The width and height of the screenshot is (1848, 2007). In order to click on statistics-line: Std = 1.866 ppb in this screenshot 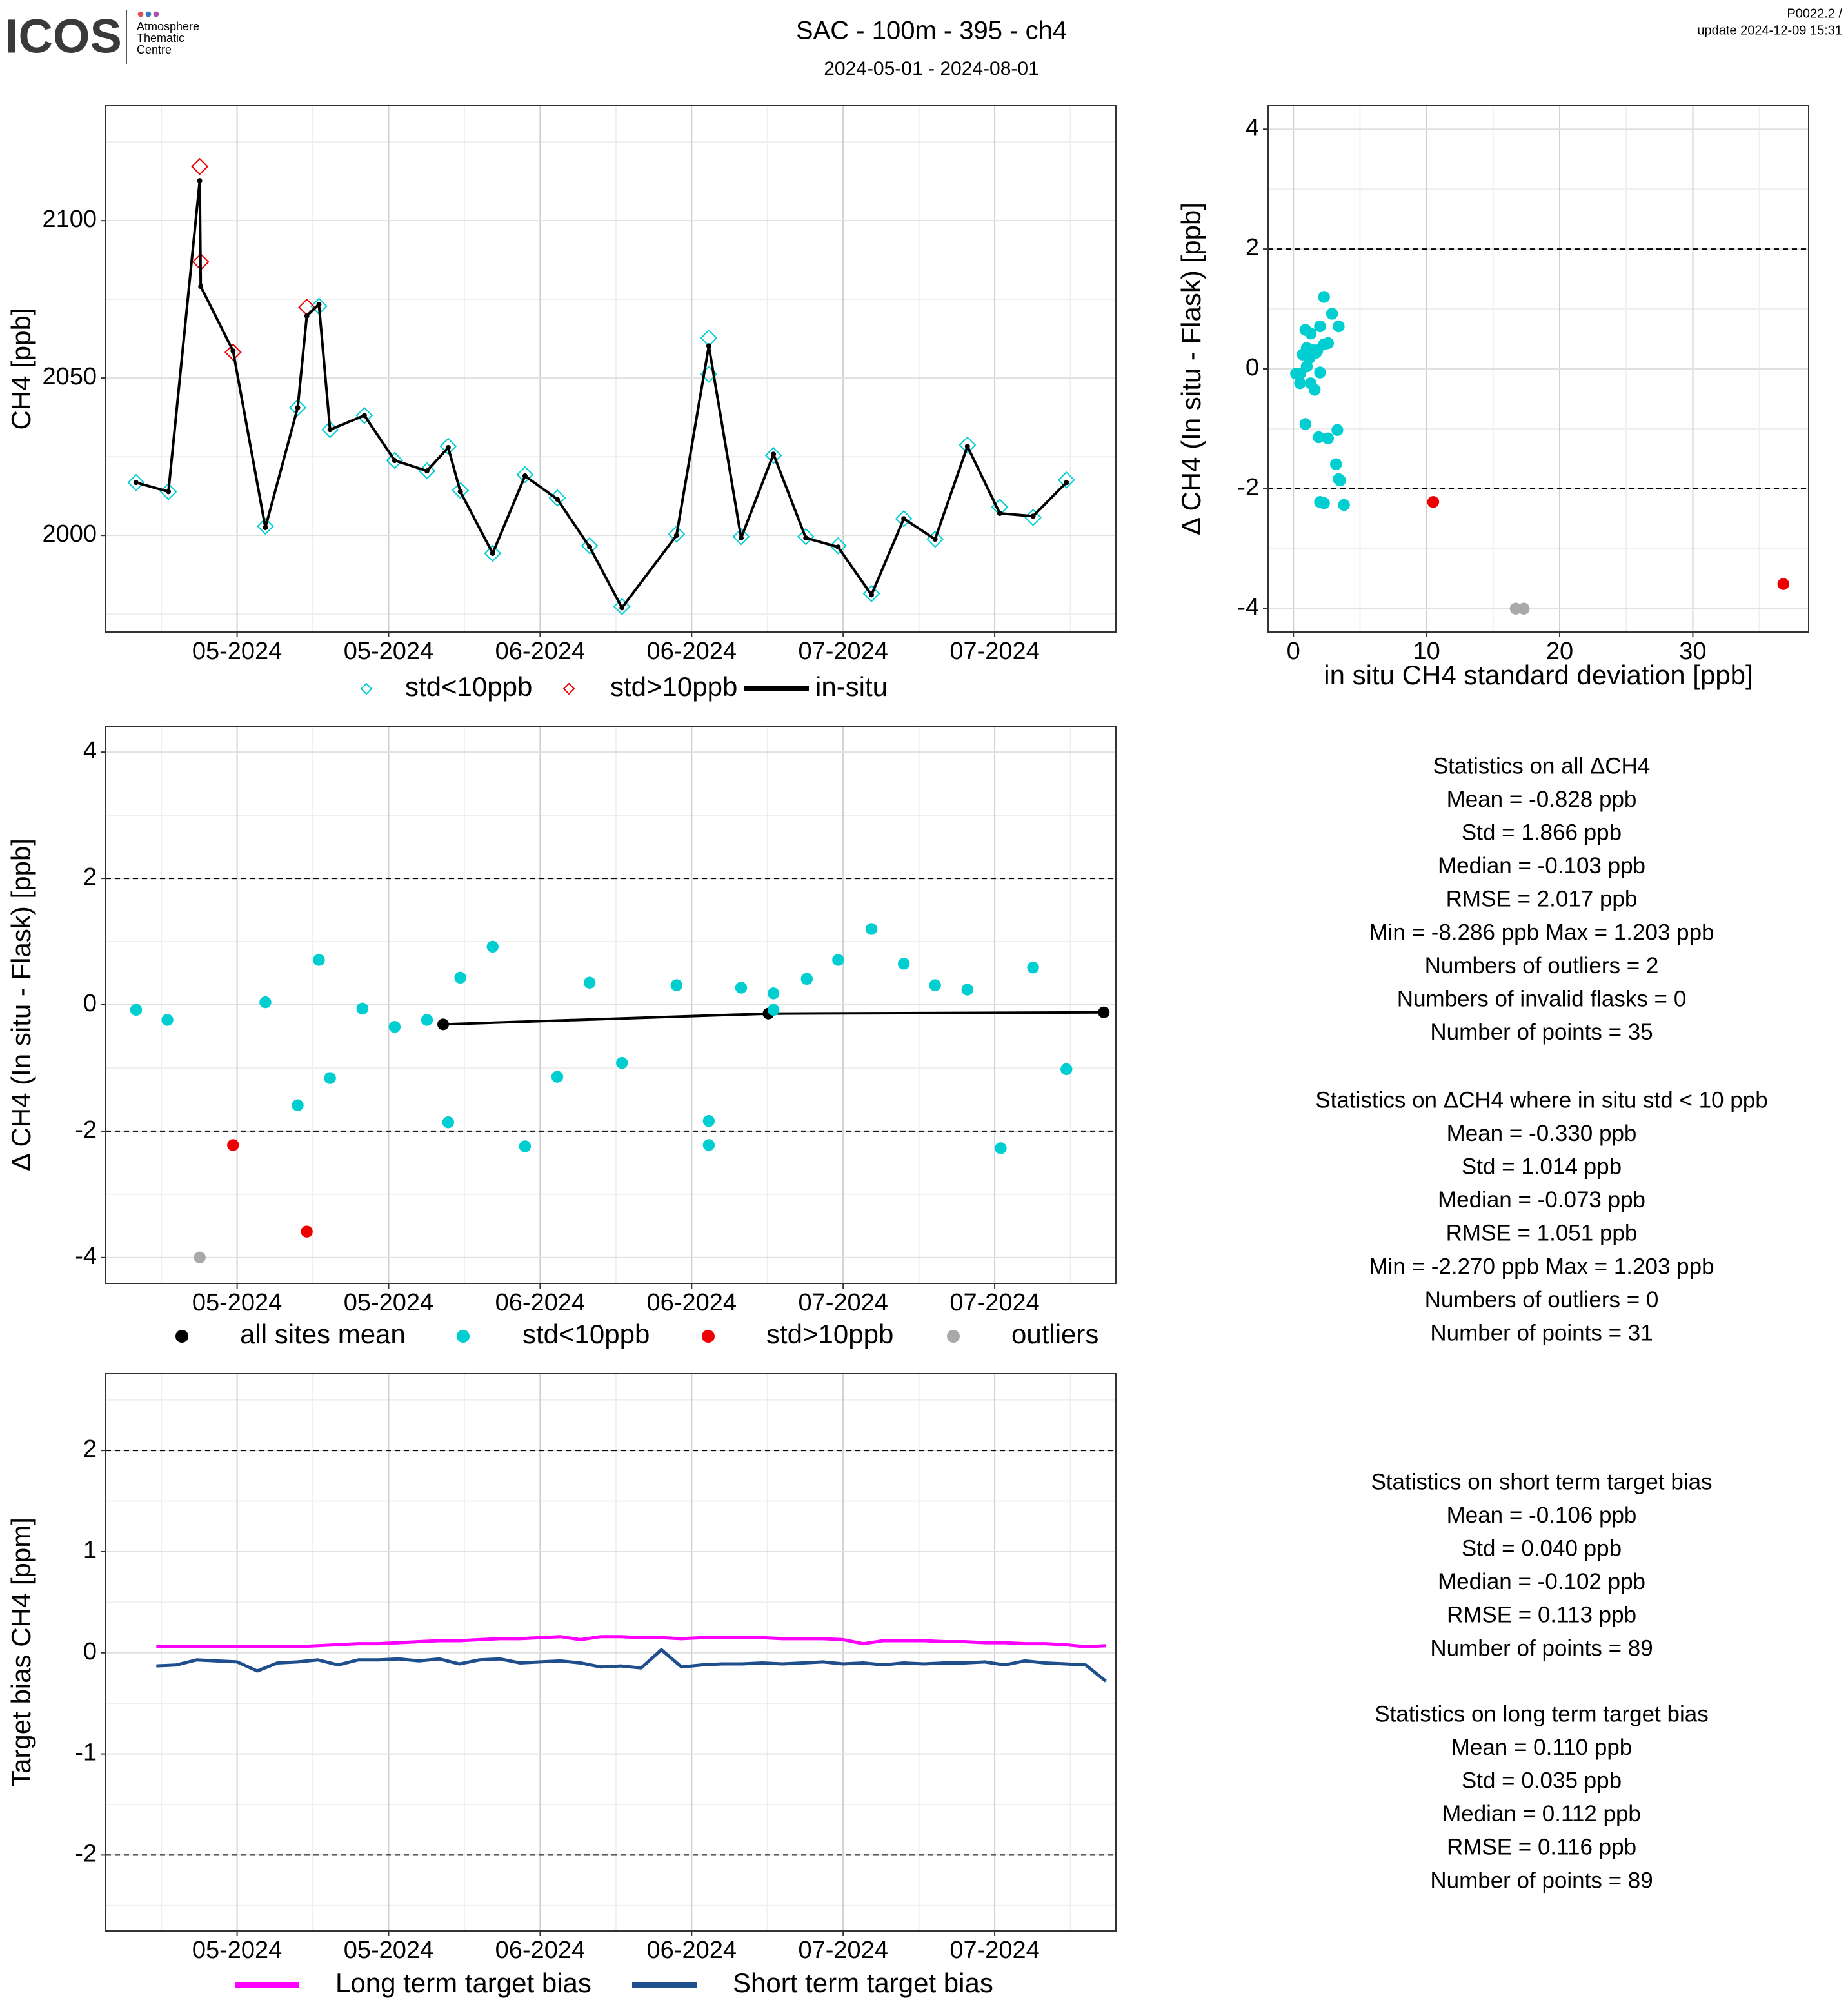, I will do `click(1542, 832)`.